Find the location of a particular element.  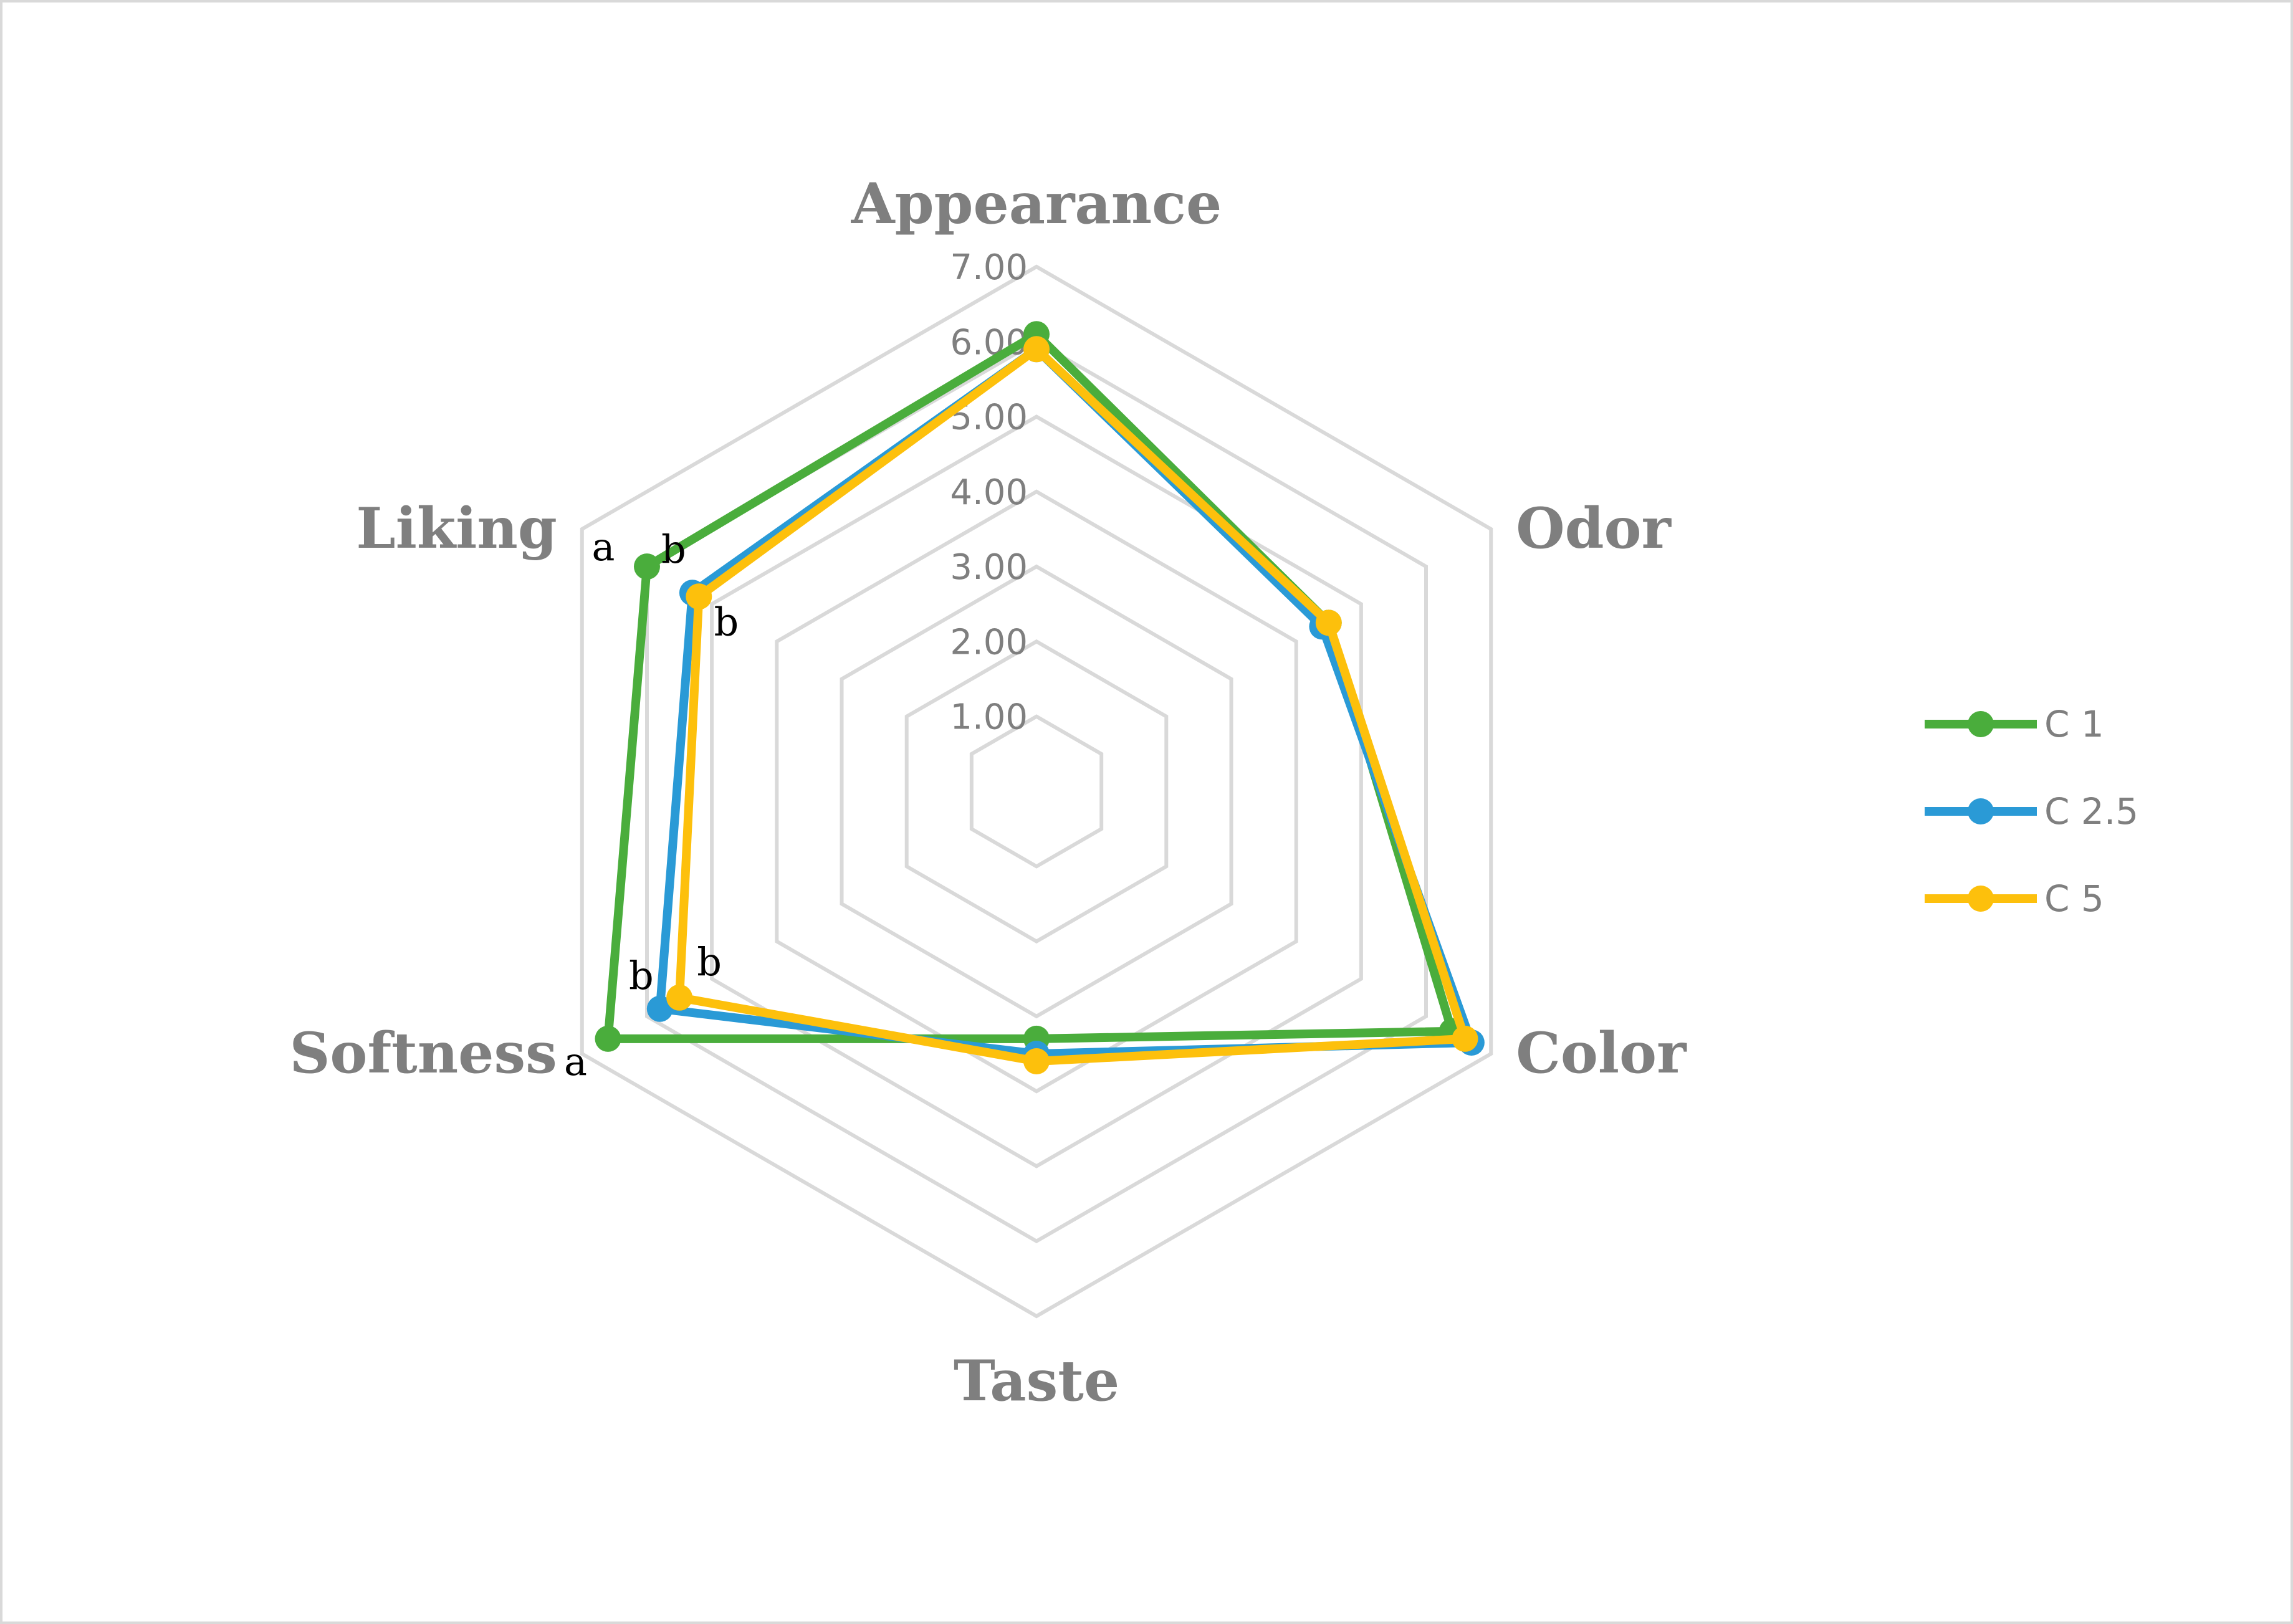

tick-label: 4.00 is located at coordinates (989, 493).